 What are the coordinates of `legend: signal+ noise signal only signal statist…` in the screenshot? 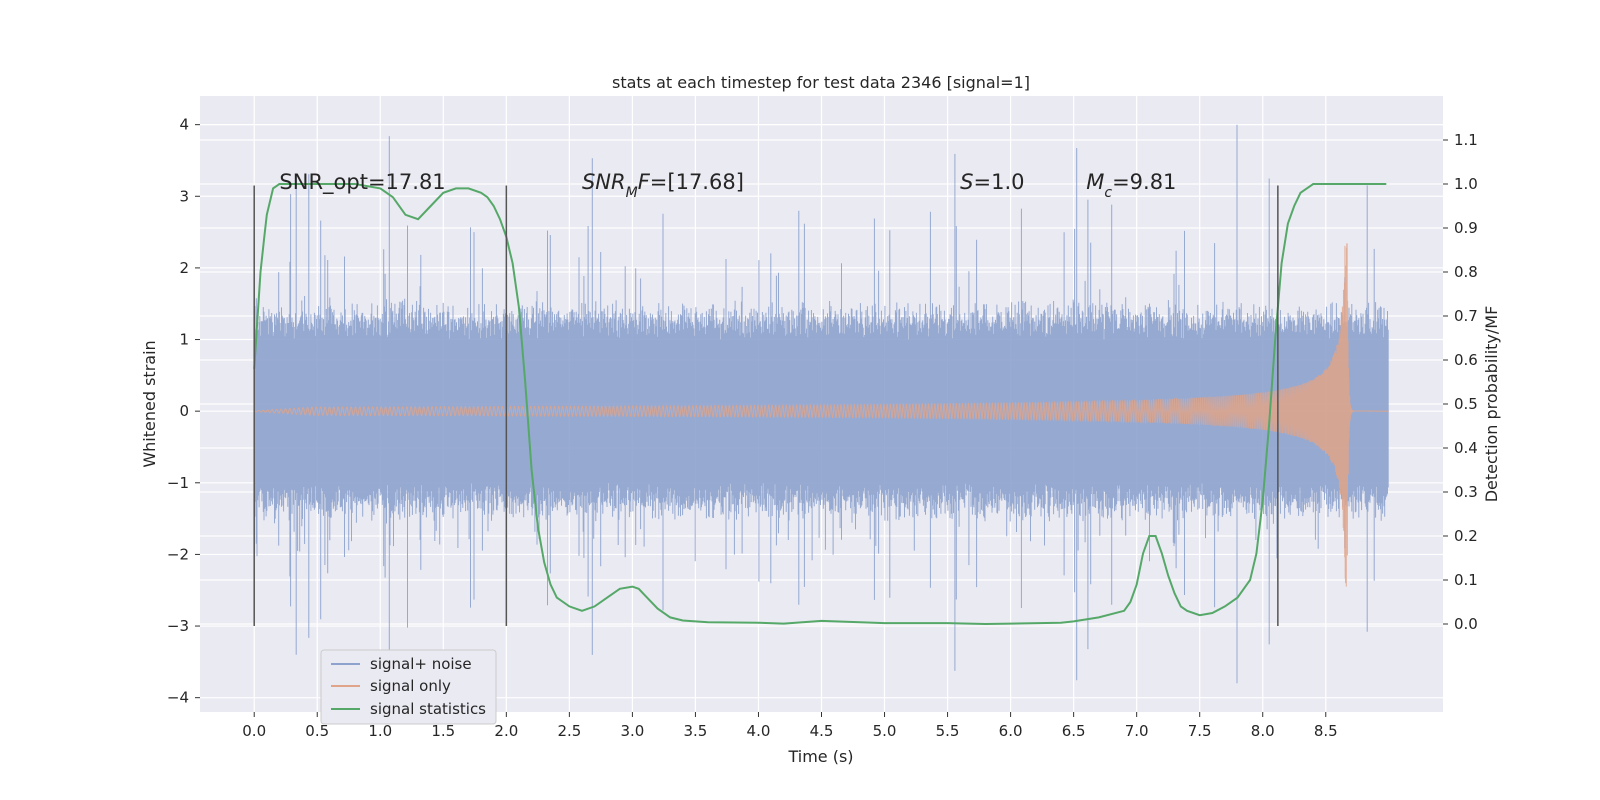 It's located at (408, 687).